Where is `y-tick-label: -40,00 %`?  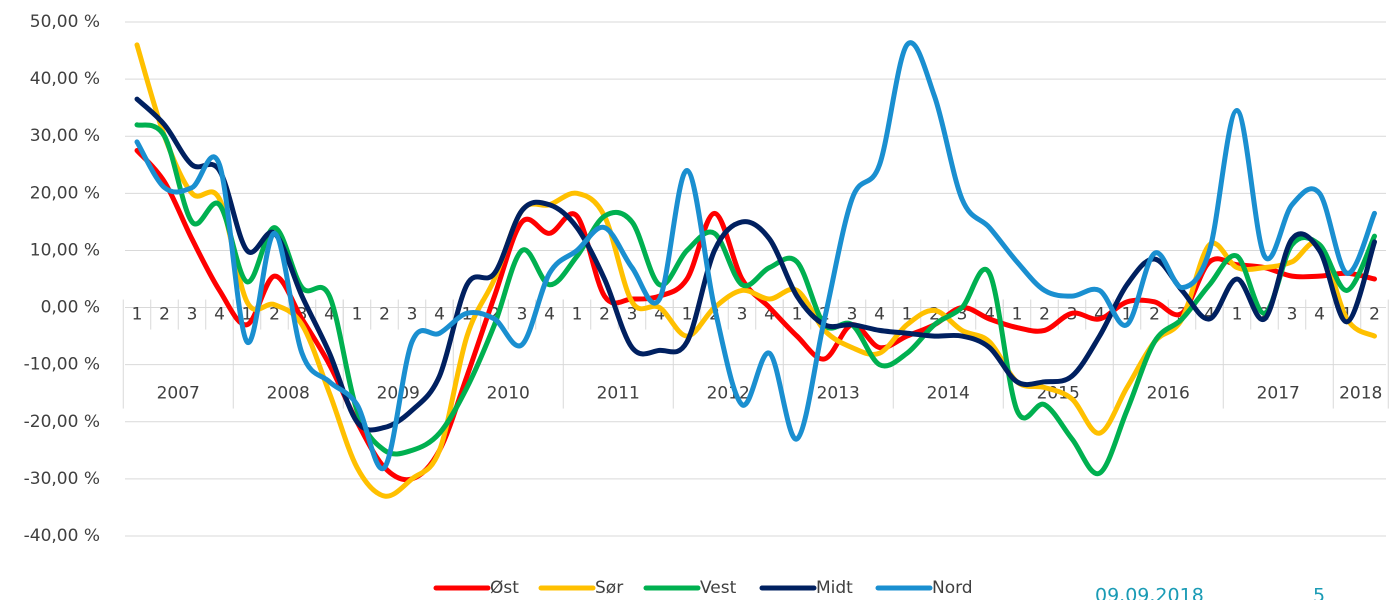
y-tick-label: -40,00 % is located at coordinates (62, 536).